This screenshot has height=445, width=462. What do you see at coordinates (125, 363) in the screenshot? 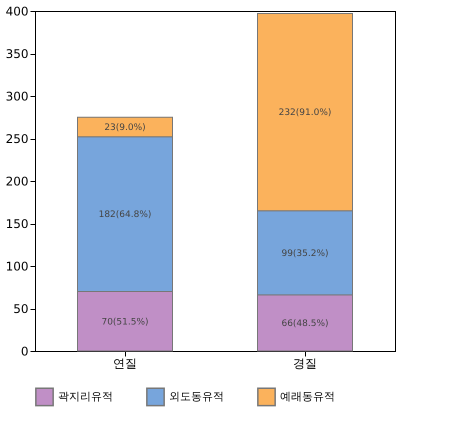
I see `x-tick-label: 연질` at bounding box center [125, 363].